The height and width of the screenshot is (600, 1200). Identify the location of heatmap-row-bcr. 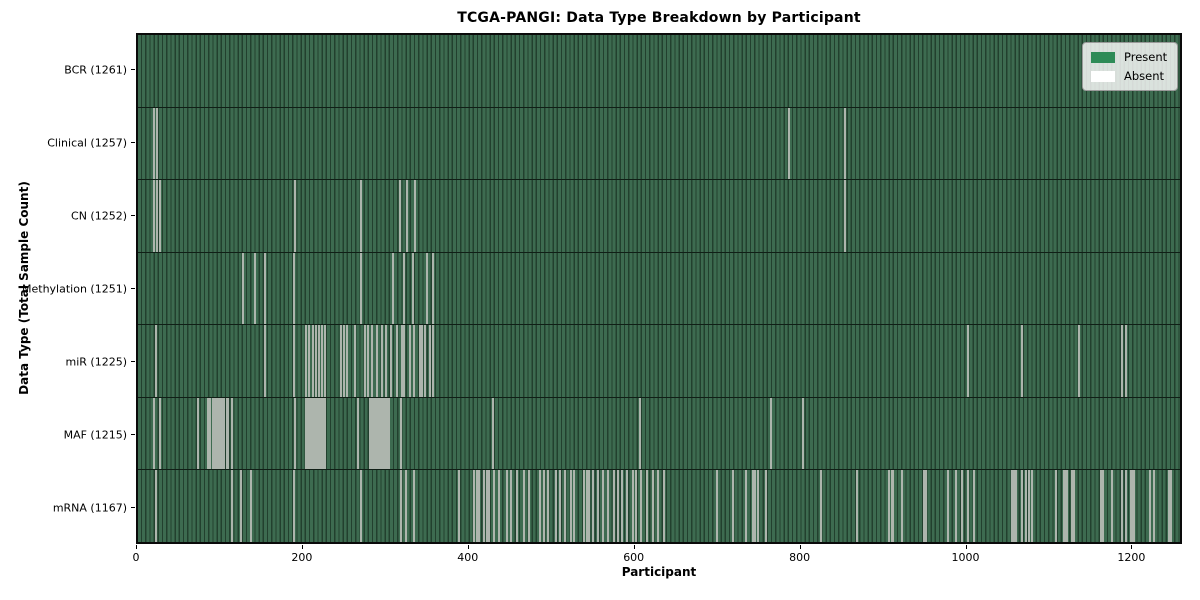
(659, 71).